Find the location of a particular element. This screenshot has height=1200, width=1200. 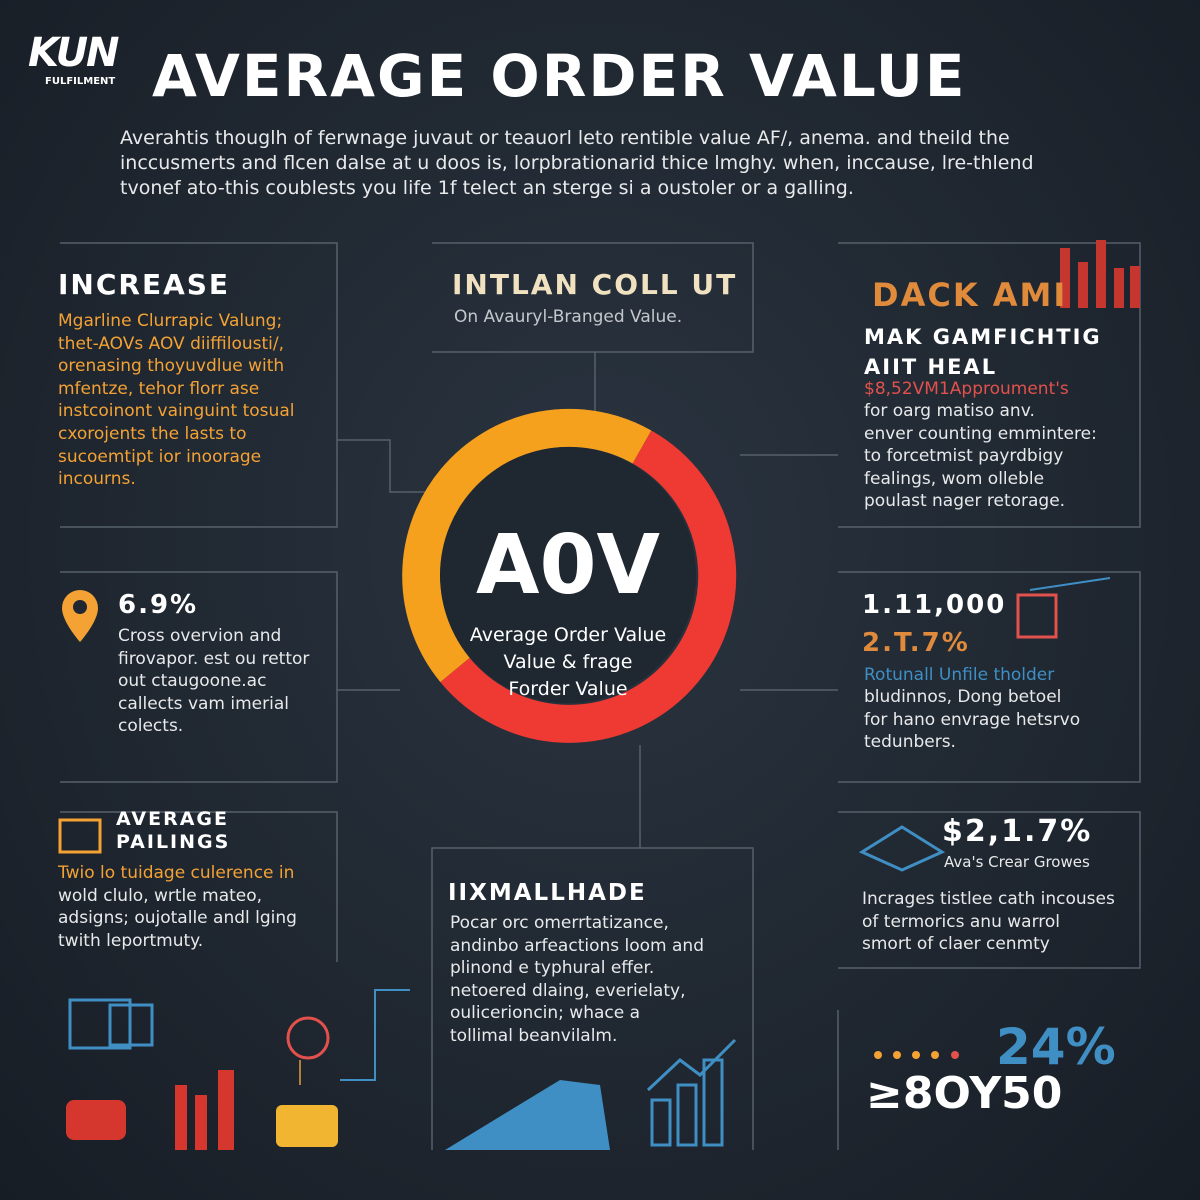

text-line: netoered dlaing, everielaty, is located at coordinates (568, 990).